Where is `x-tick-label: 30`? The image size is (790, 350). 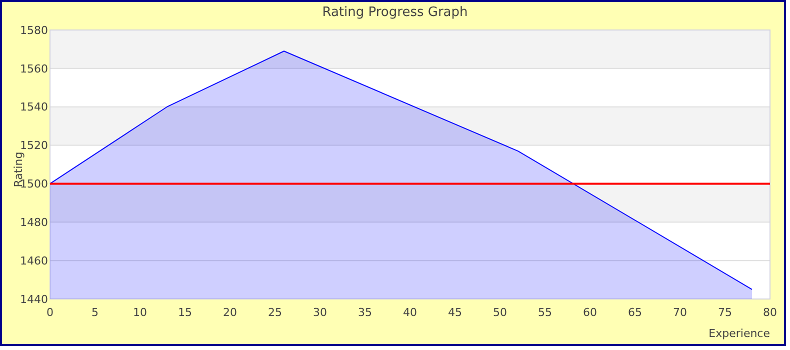
x-tick-label: 30 is located at coordinates (320, 312).